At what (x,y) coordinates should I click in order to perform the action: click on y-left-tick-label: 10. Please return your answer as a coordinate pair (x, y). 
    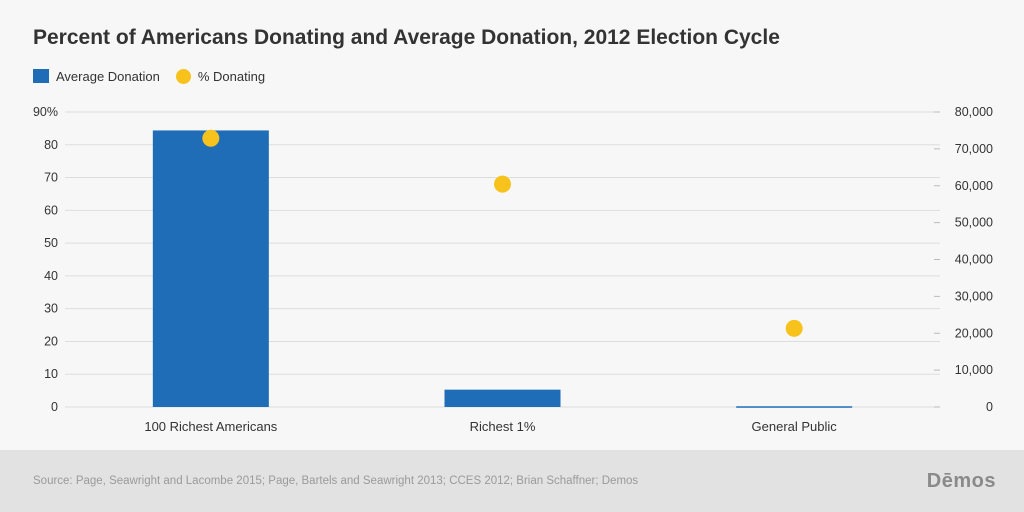
    Looking at the image, I should click on (51, 374).